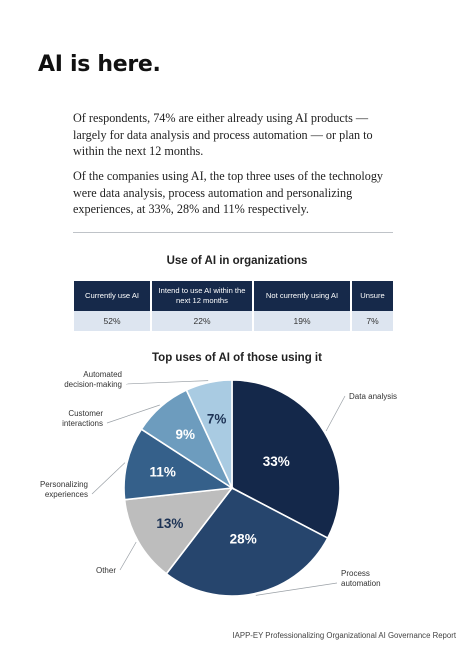  I want to click on header-not-using: Not currently using AI, so click(302, 296).